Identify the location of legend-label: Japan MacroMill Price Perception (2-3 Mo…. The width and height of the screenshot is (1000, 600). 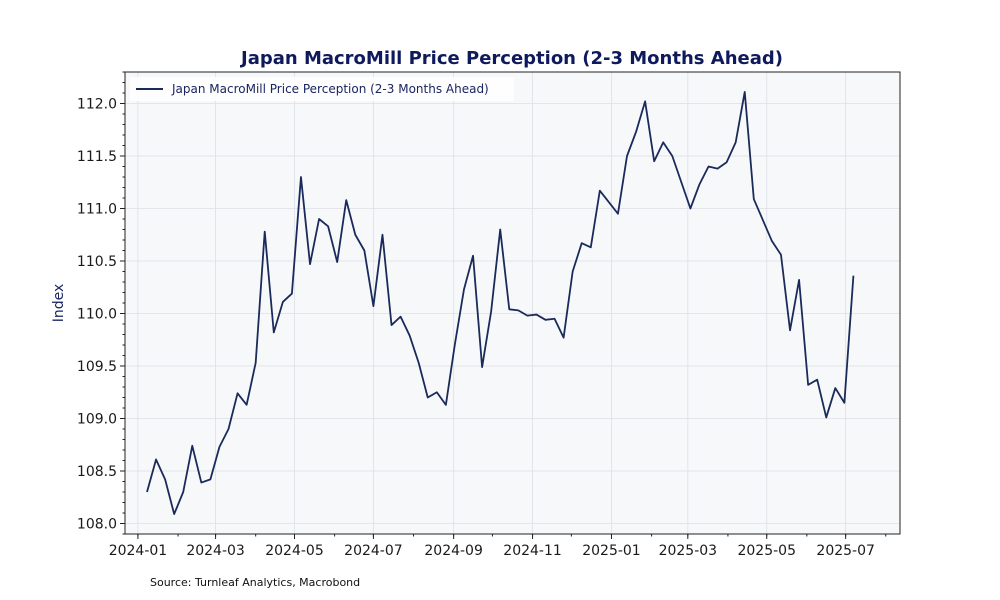
(330, 89).